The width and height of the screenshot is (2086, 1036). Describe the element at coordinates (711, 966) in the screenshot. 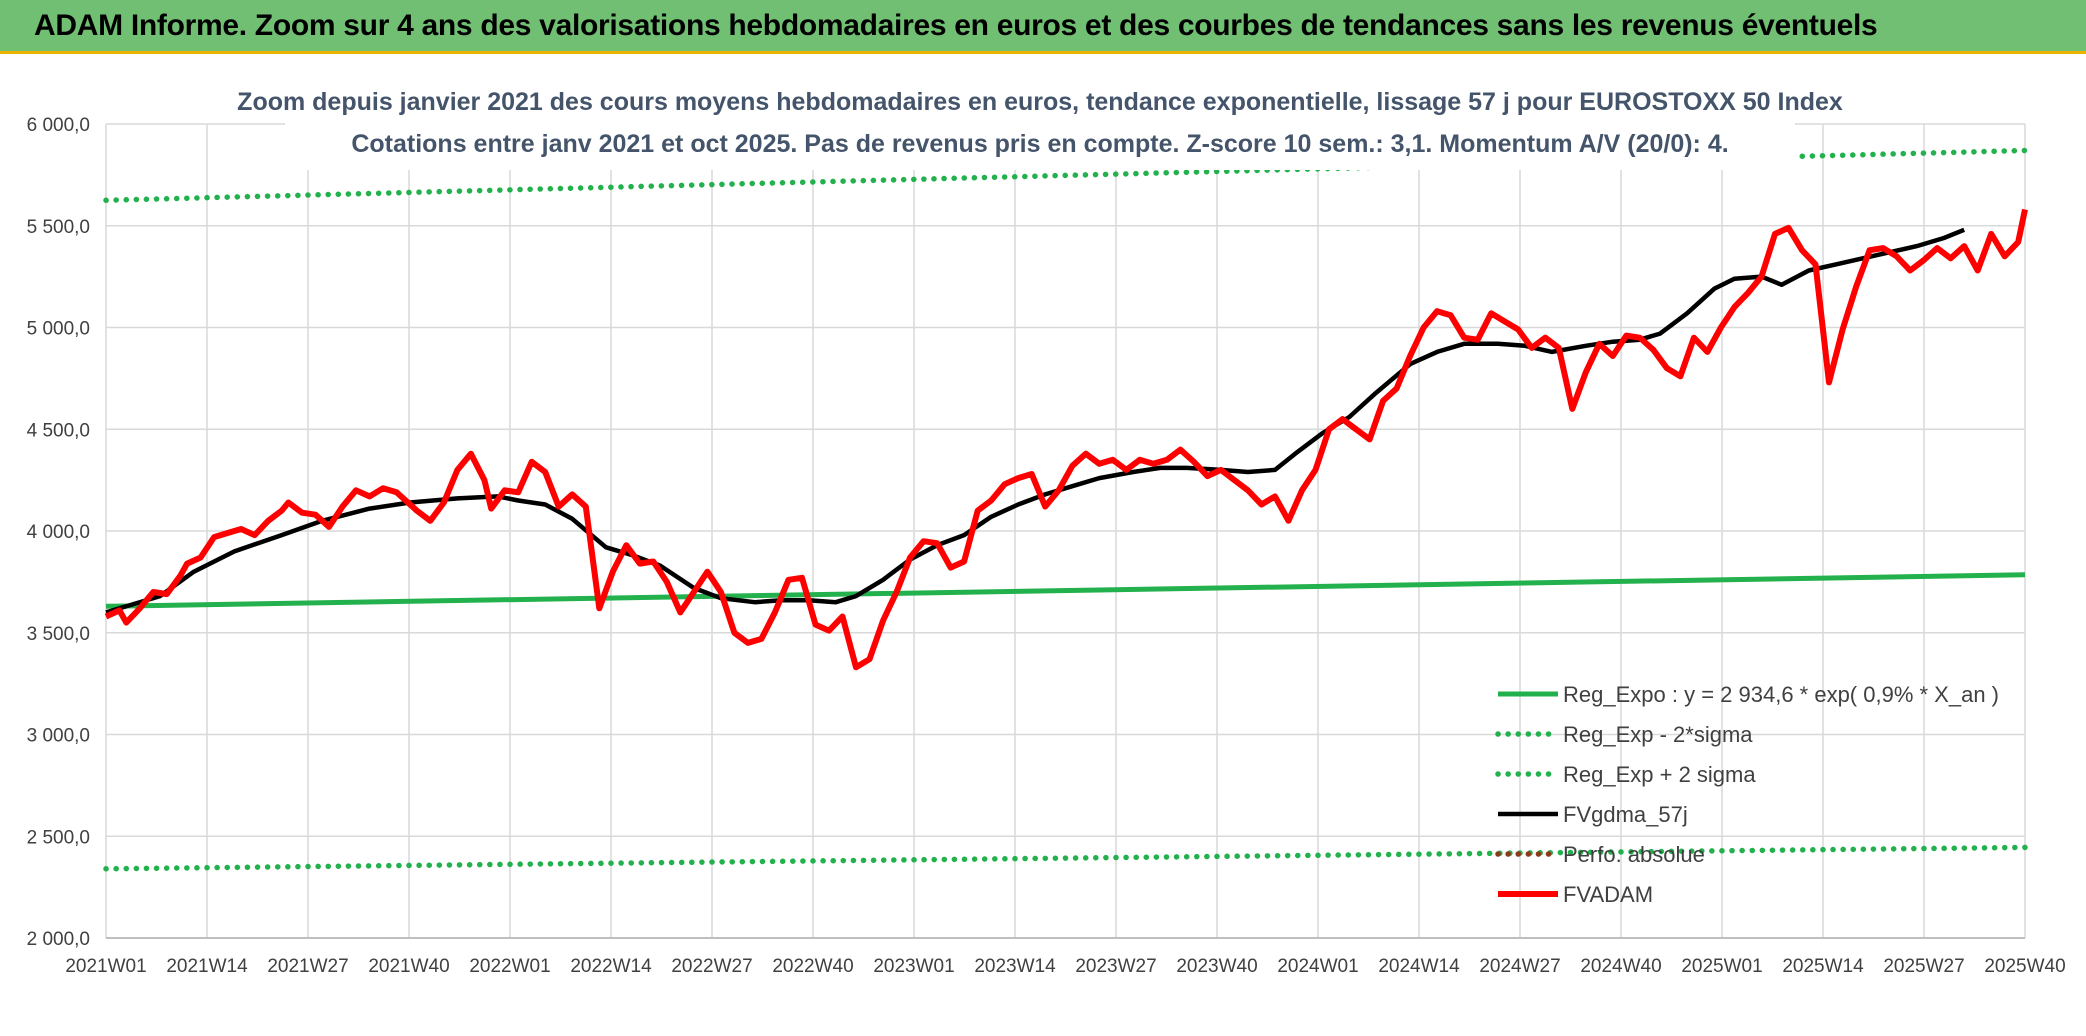

I see `x-tick-label: 2022W27` at that location.